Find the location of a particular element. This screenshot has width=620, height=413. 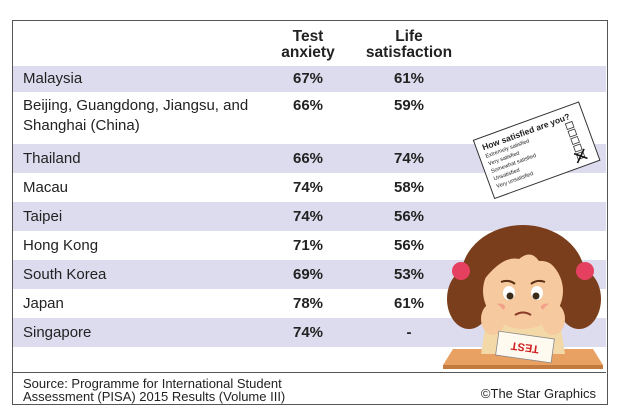

table-row: Hong Kong 71% 56% is located at coordinates (309, 245).